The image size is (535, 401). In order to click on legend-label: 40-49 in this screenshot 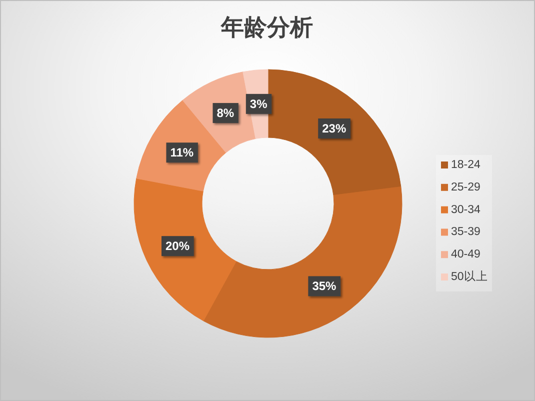, I will do `click(465, 254)`.